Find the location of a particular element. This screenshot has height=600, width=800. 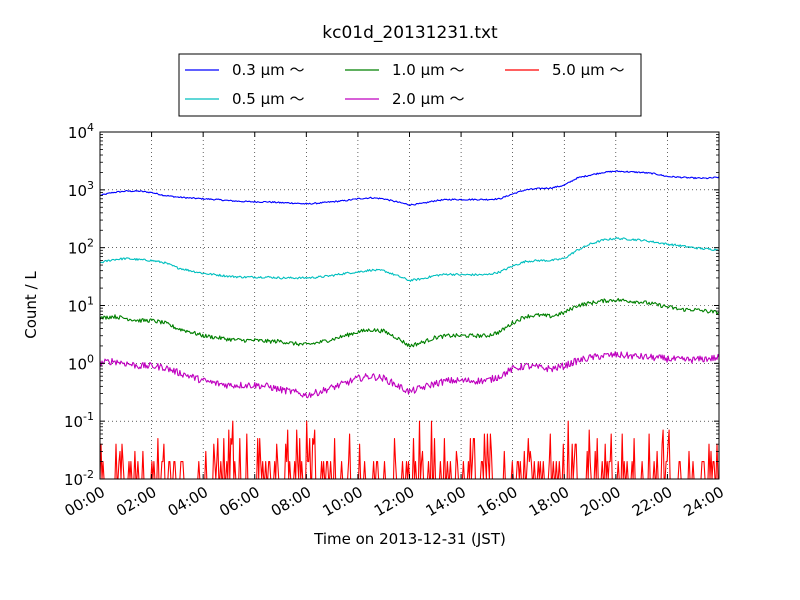

y-tick-label: 10¹ is located at coordinates (81, 305).